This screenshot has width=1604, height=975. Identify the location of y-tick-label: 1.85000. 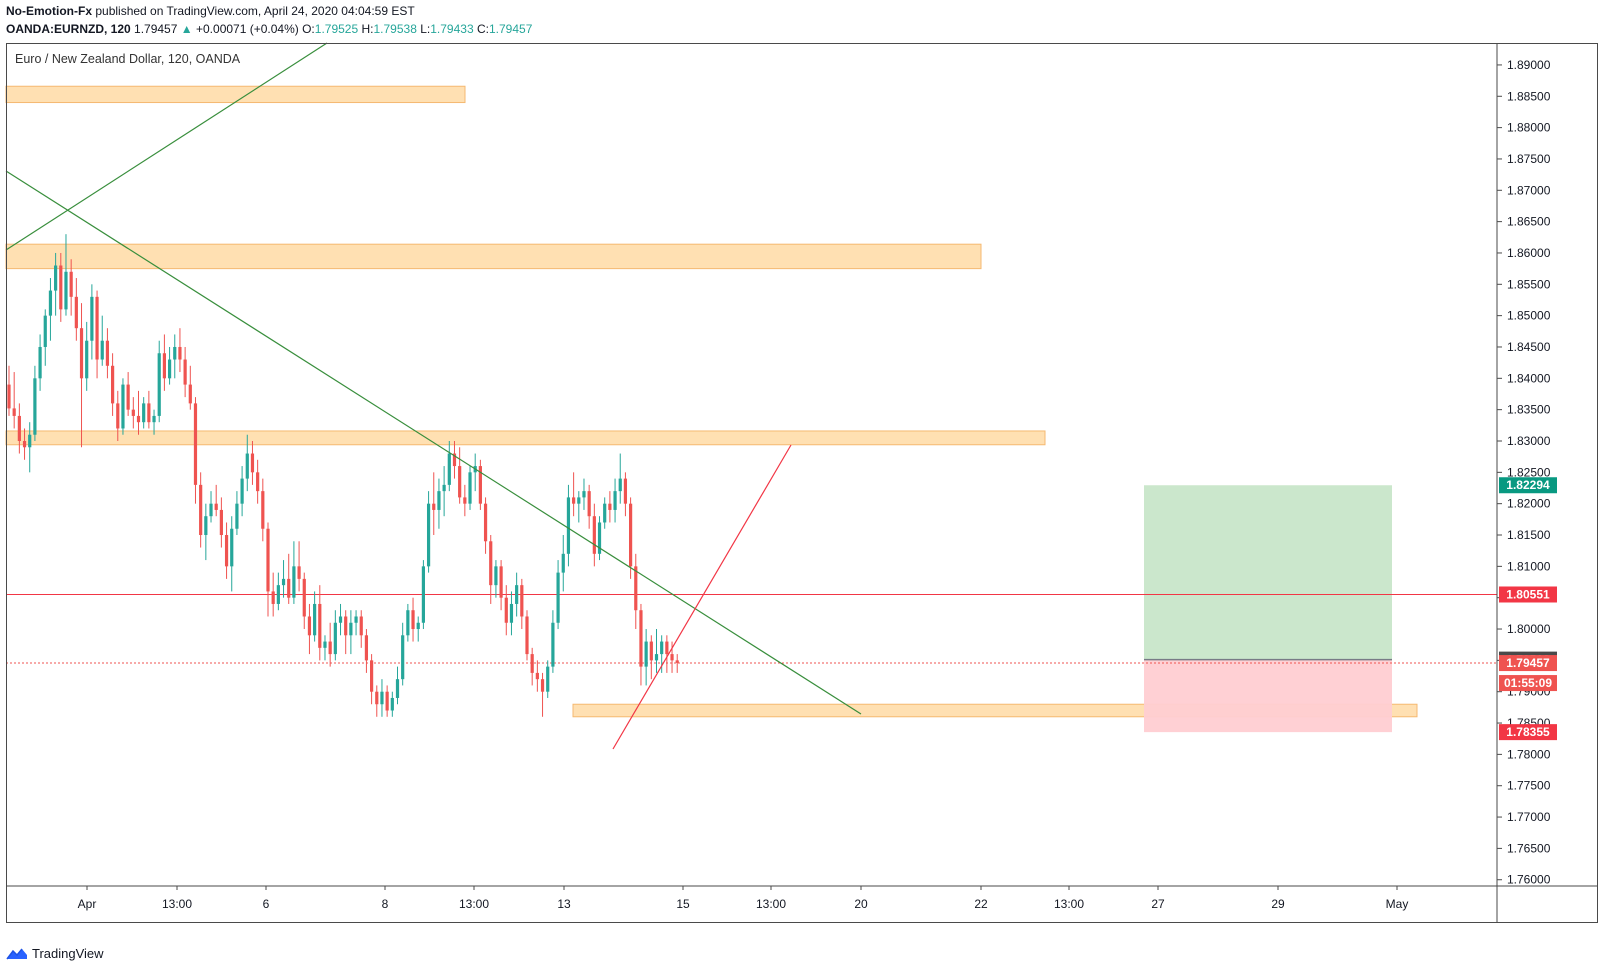
(1529, 316).